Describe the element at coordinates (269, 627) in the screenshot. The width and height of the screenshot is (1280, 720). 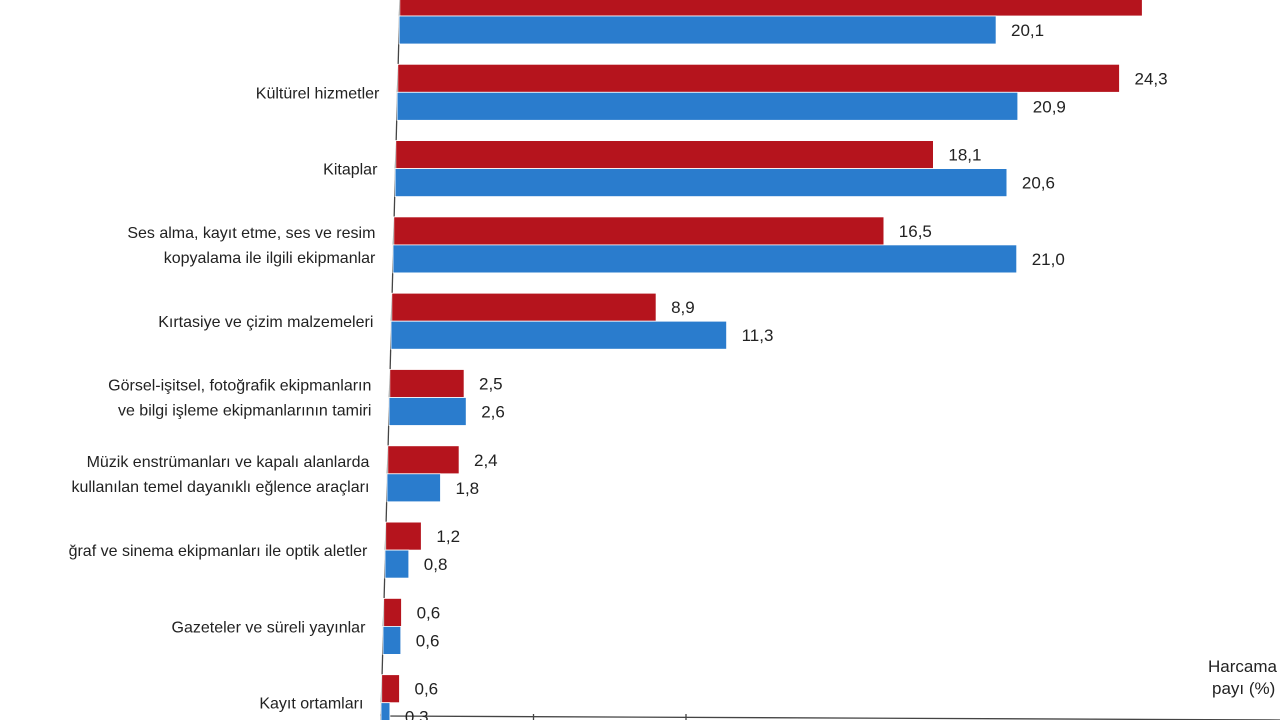
I see `category-label: Gazeteler ve süreli yayınlar` at that location.